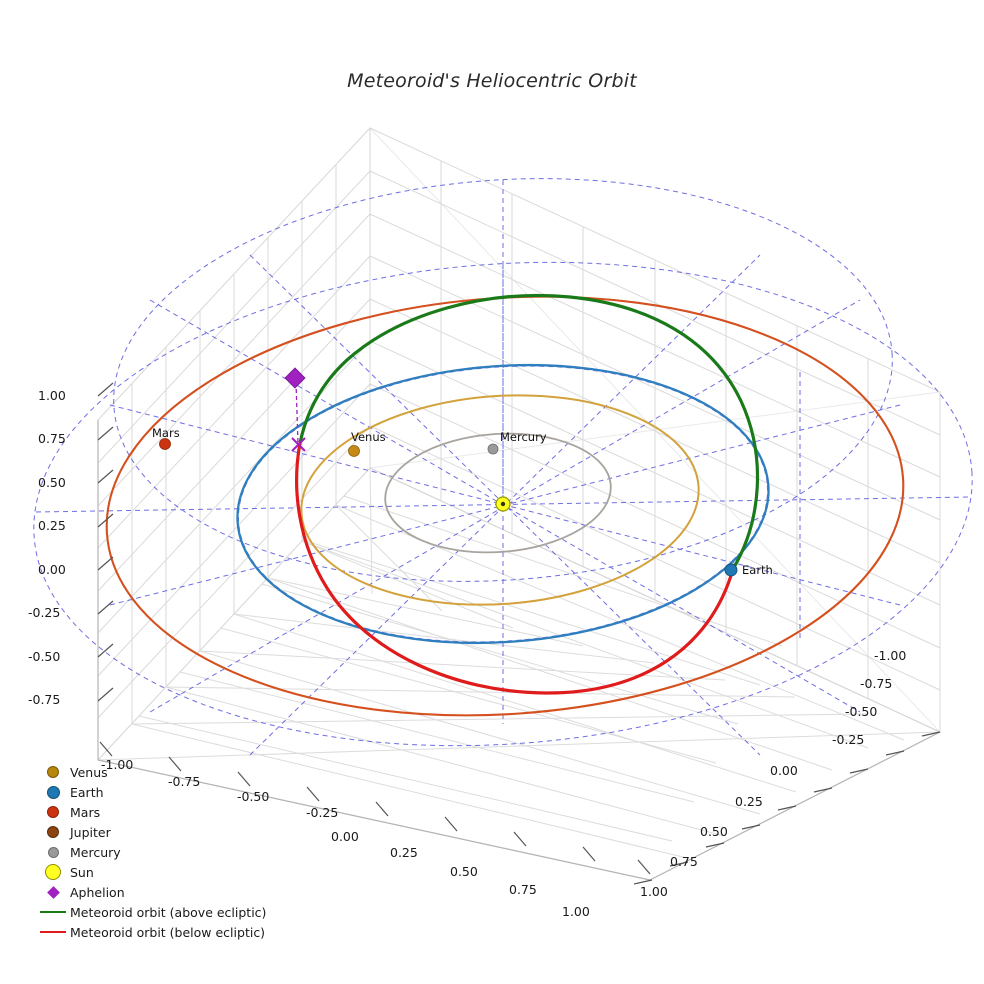  I want to click on venus-marker, so click(354, 451).